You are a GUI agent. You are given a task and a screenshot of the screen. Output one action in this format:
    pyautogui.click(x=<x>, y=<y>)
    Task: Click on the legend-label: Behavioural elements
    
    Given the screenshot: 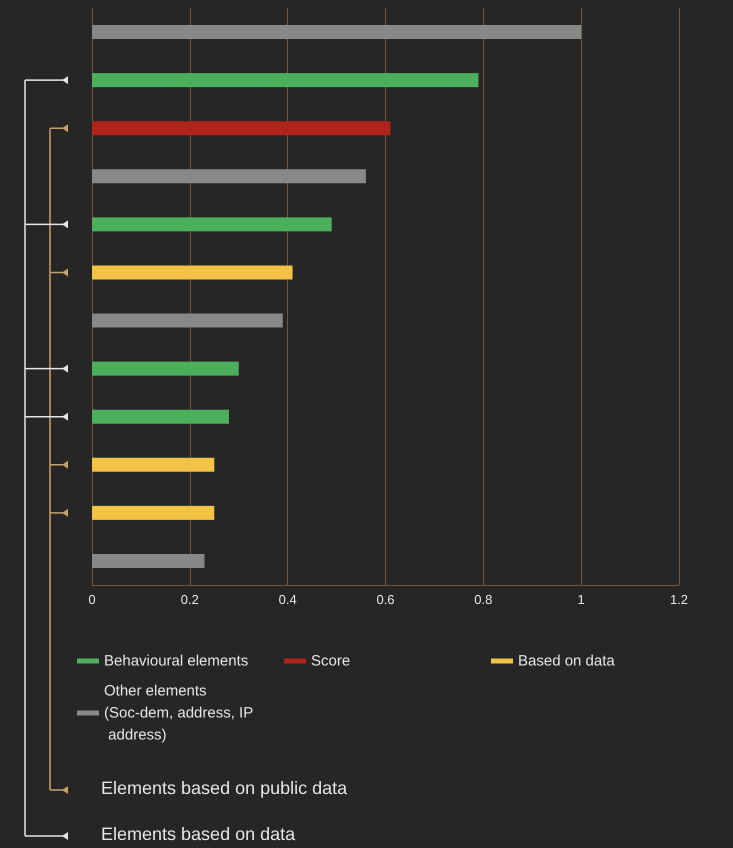 What is the action you would take?
    pyautogui.click(x=176, y=661)
    